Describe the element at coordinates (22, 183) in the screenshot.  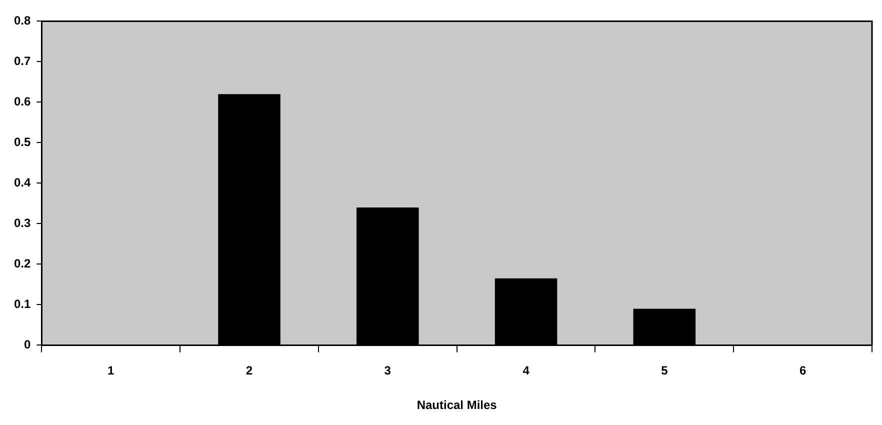
I see `y-tick-label: 0.4` at that location.